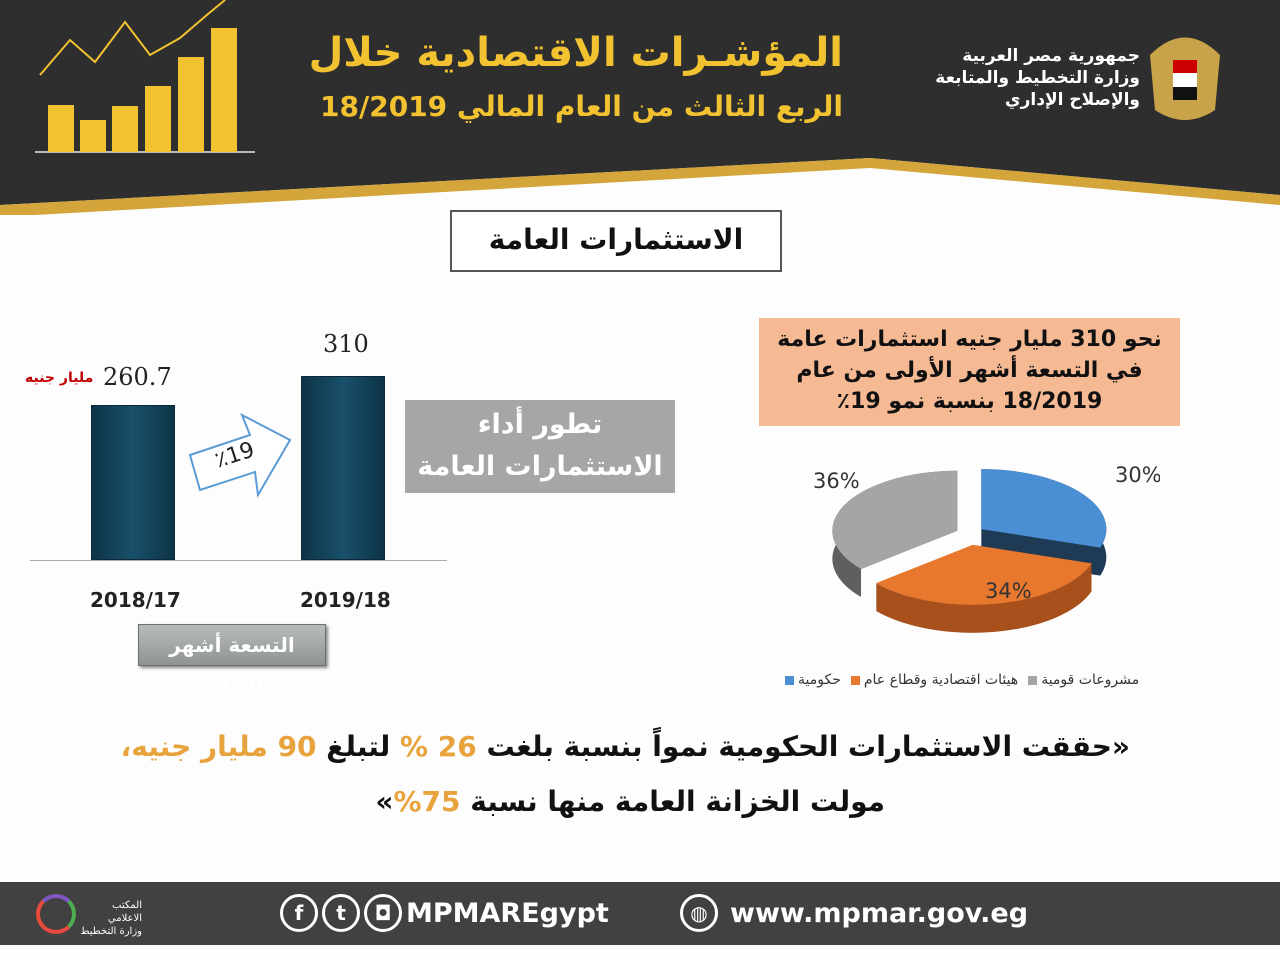 The height and width of the screenshot is (960, 1280). What do you see at coordinates (59, 378) in the screenshot?
I see `unit-label: مليار جنيه` at bounding box center [59, 378].